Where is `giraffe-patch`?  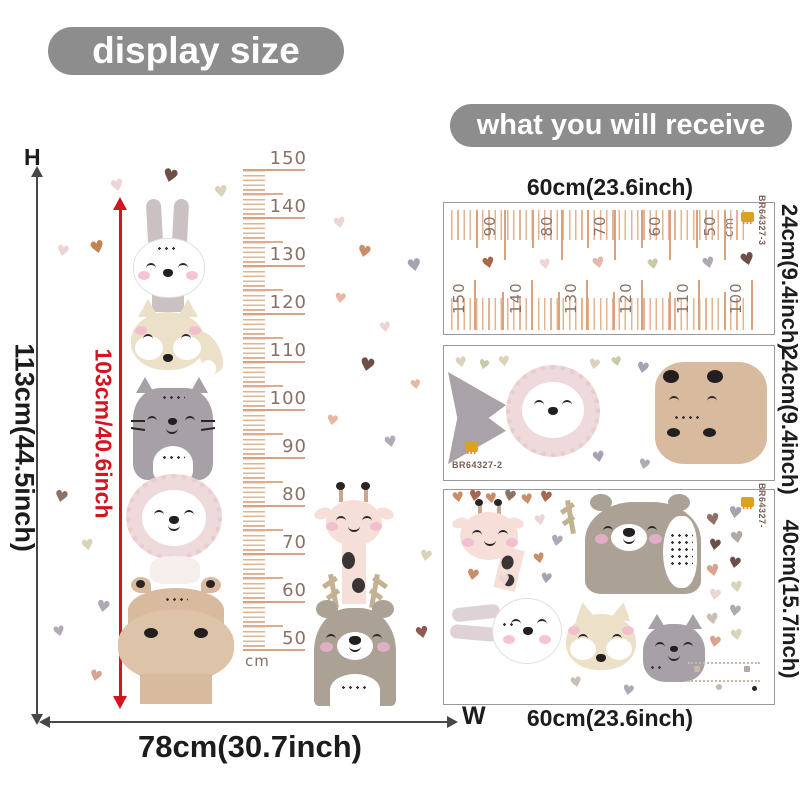 giraffe-patch is located at coordinates (348, 560).